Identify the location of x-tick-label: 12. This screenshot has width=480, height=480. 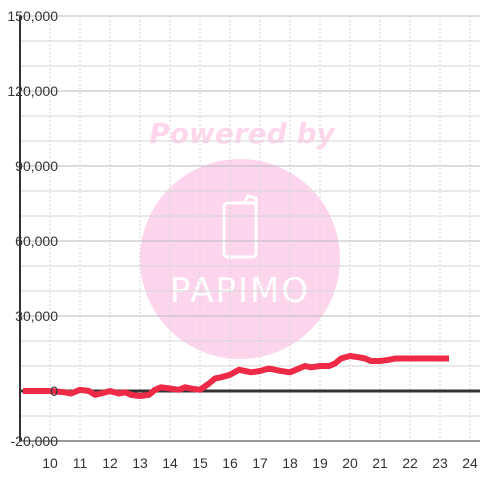
(110, 463).